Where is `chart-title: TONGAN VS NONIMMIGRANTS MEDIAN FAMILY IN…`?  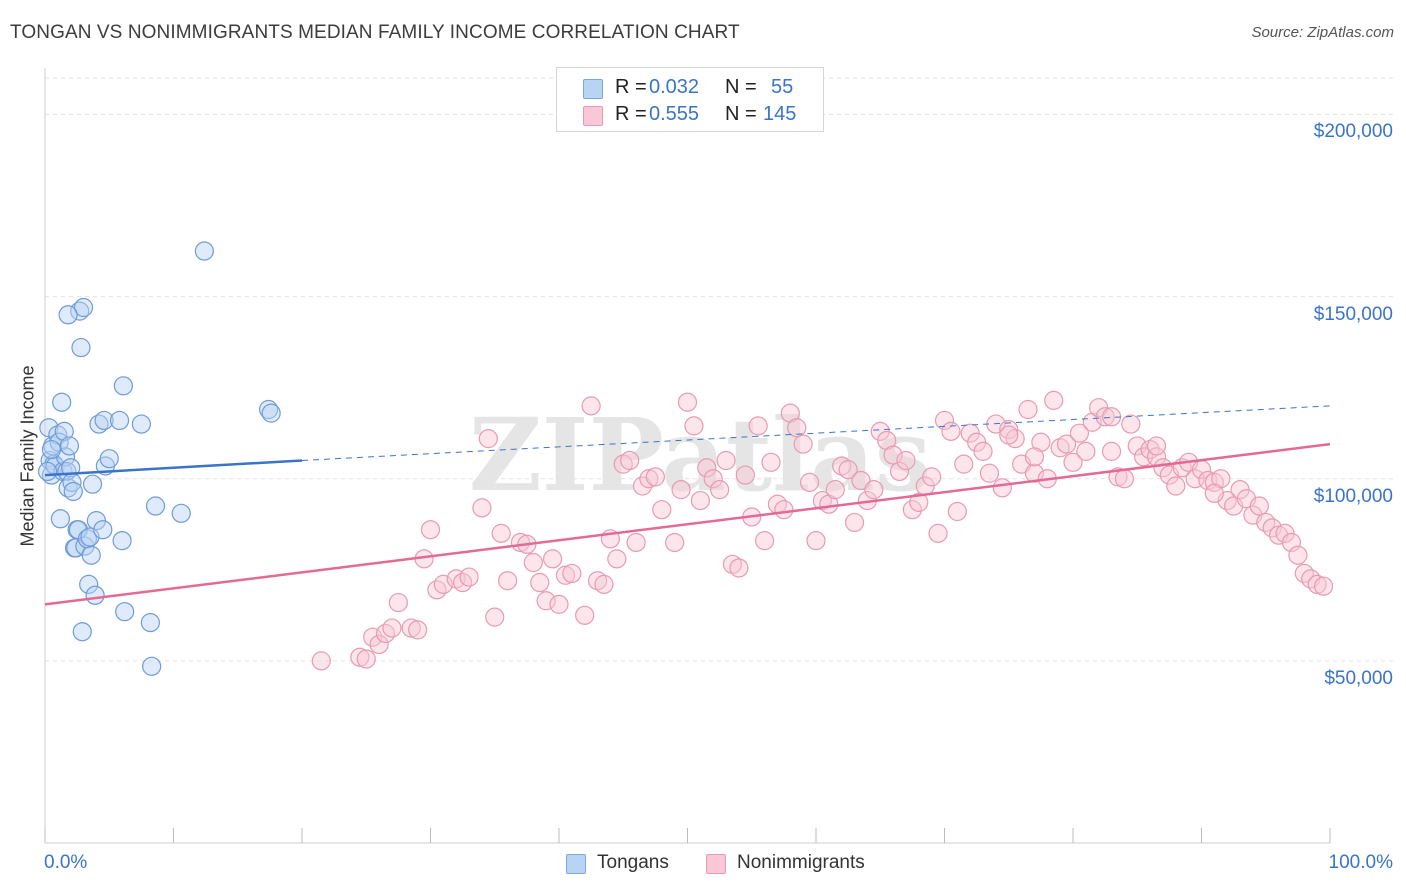
chart-title: TONGAN VS NONIMMIGRANTS MEDIAN FAMILY IN… is located at coordinates (375, 32).